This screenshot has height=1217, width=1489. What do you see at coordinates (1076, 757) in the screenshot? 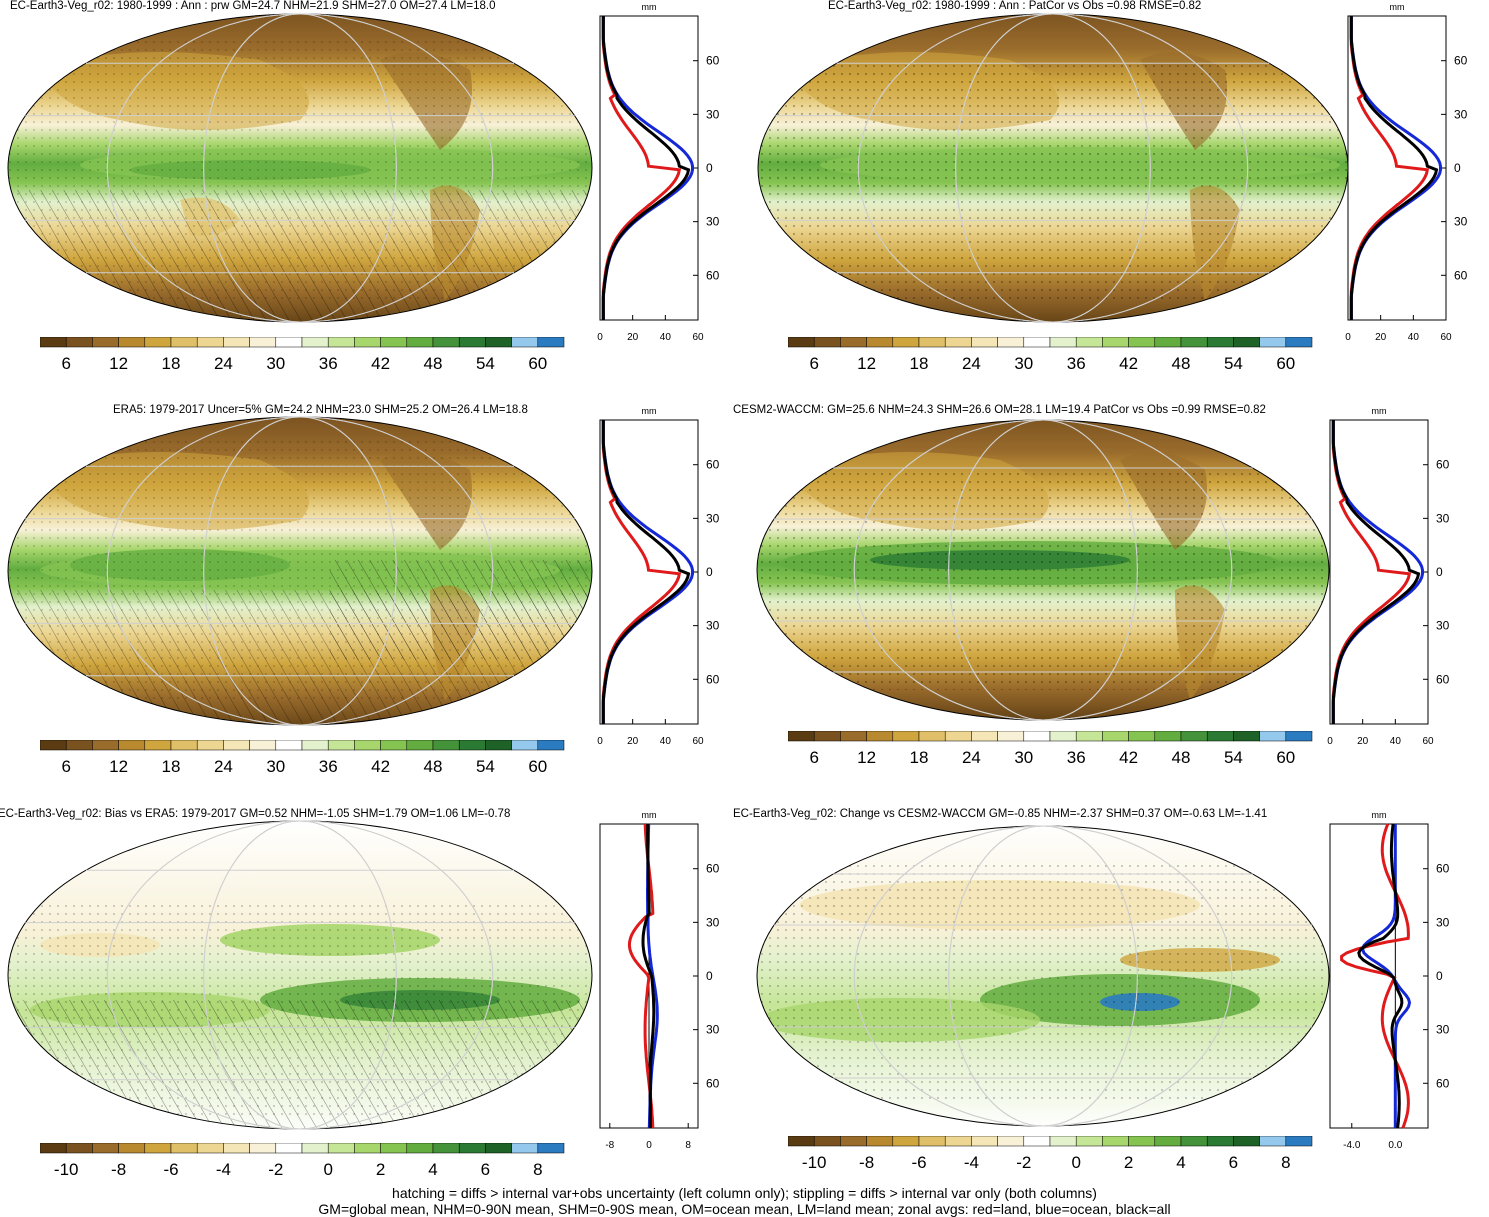
I see `colorbar-label: 36` at bounding box center [1076, 757].